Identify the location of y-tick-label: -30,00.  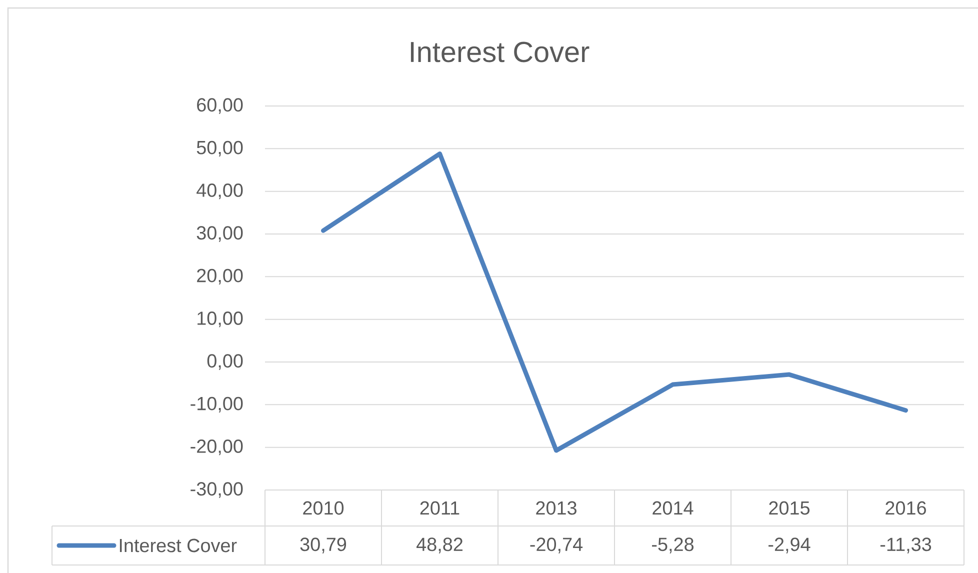
(216, 490).